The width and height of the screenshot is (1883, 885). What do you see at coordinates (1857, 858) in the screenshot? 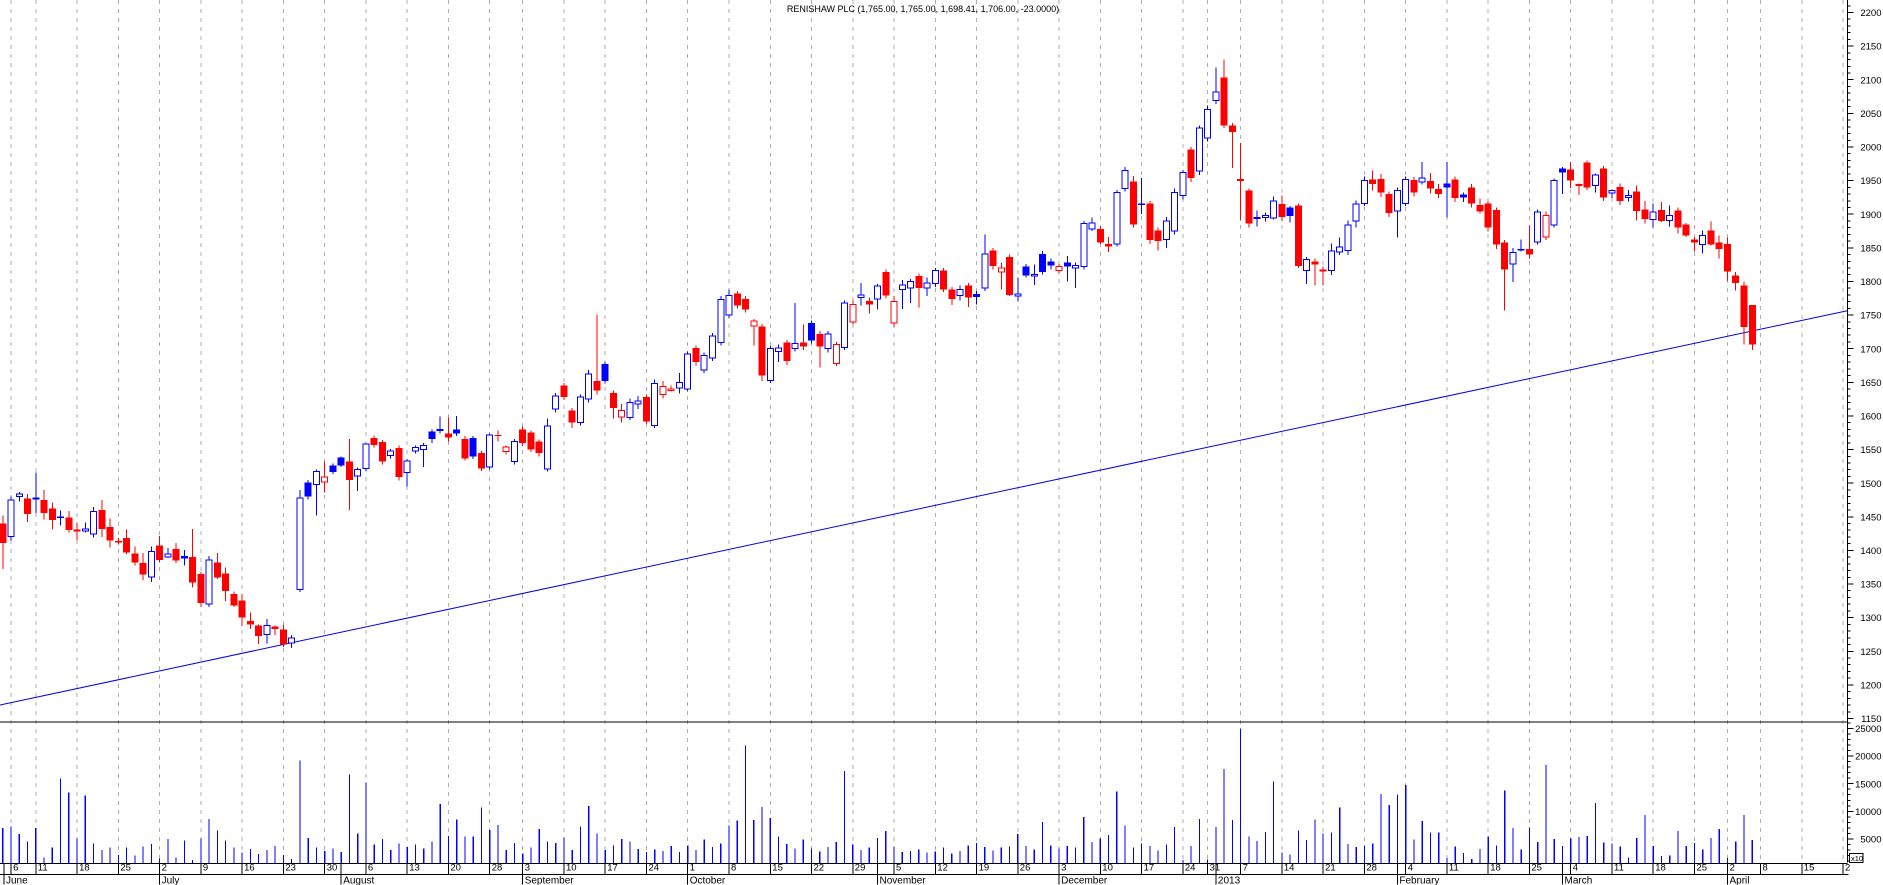
I see `svg-text: x10` at bounding box center [1857, 858].